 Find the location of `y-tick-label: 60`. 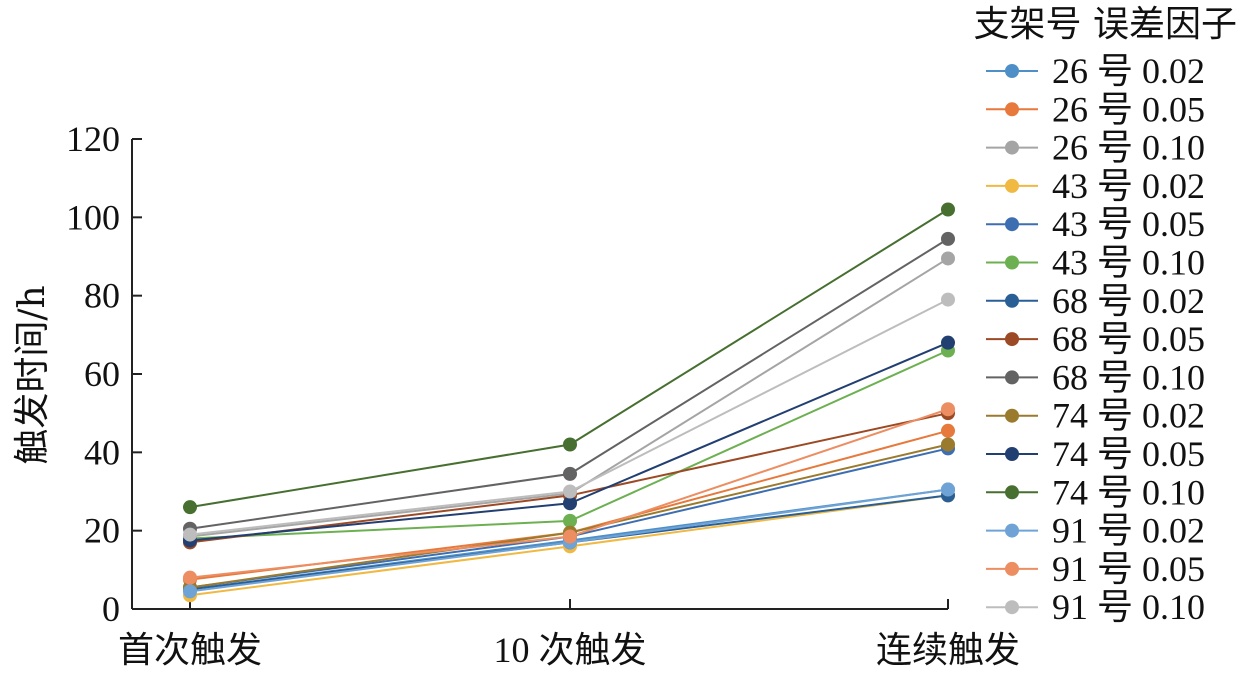

y-tick-label: 60 is located at coordinates (102, 374).